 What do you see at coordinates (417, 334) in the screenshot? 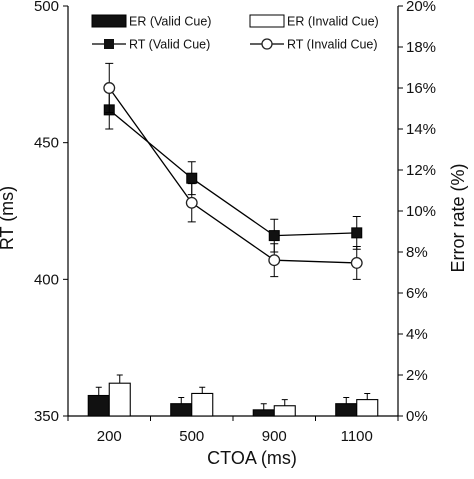
I see `y-tick-label-right: 4%` at bounding box center [417, 334].